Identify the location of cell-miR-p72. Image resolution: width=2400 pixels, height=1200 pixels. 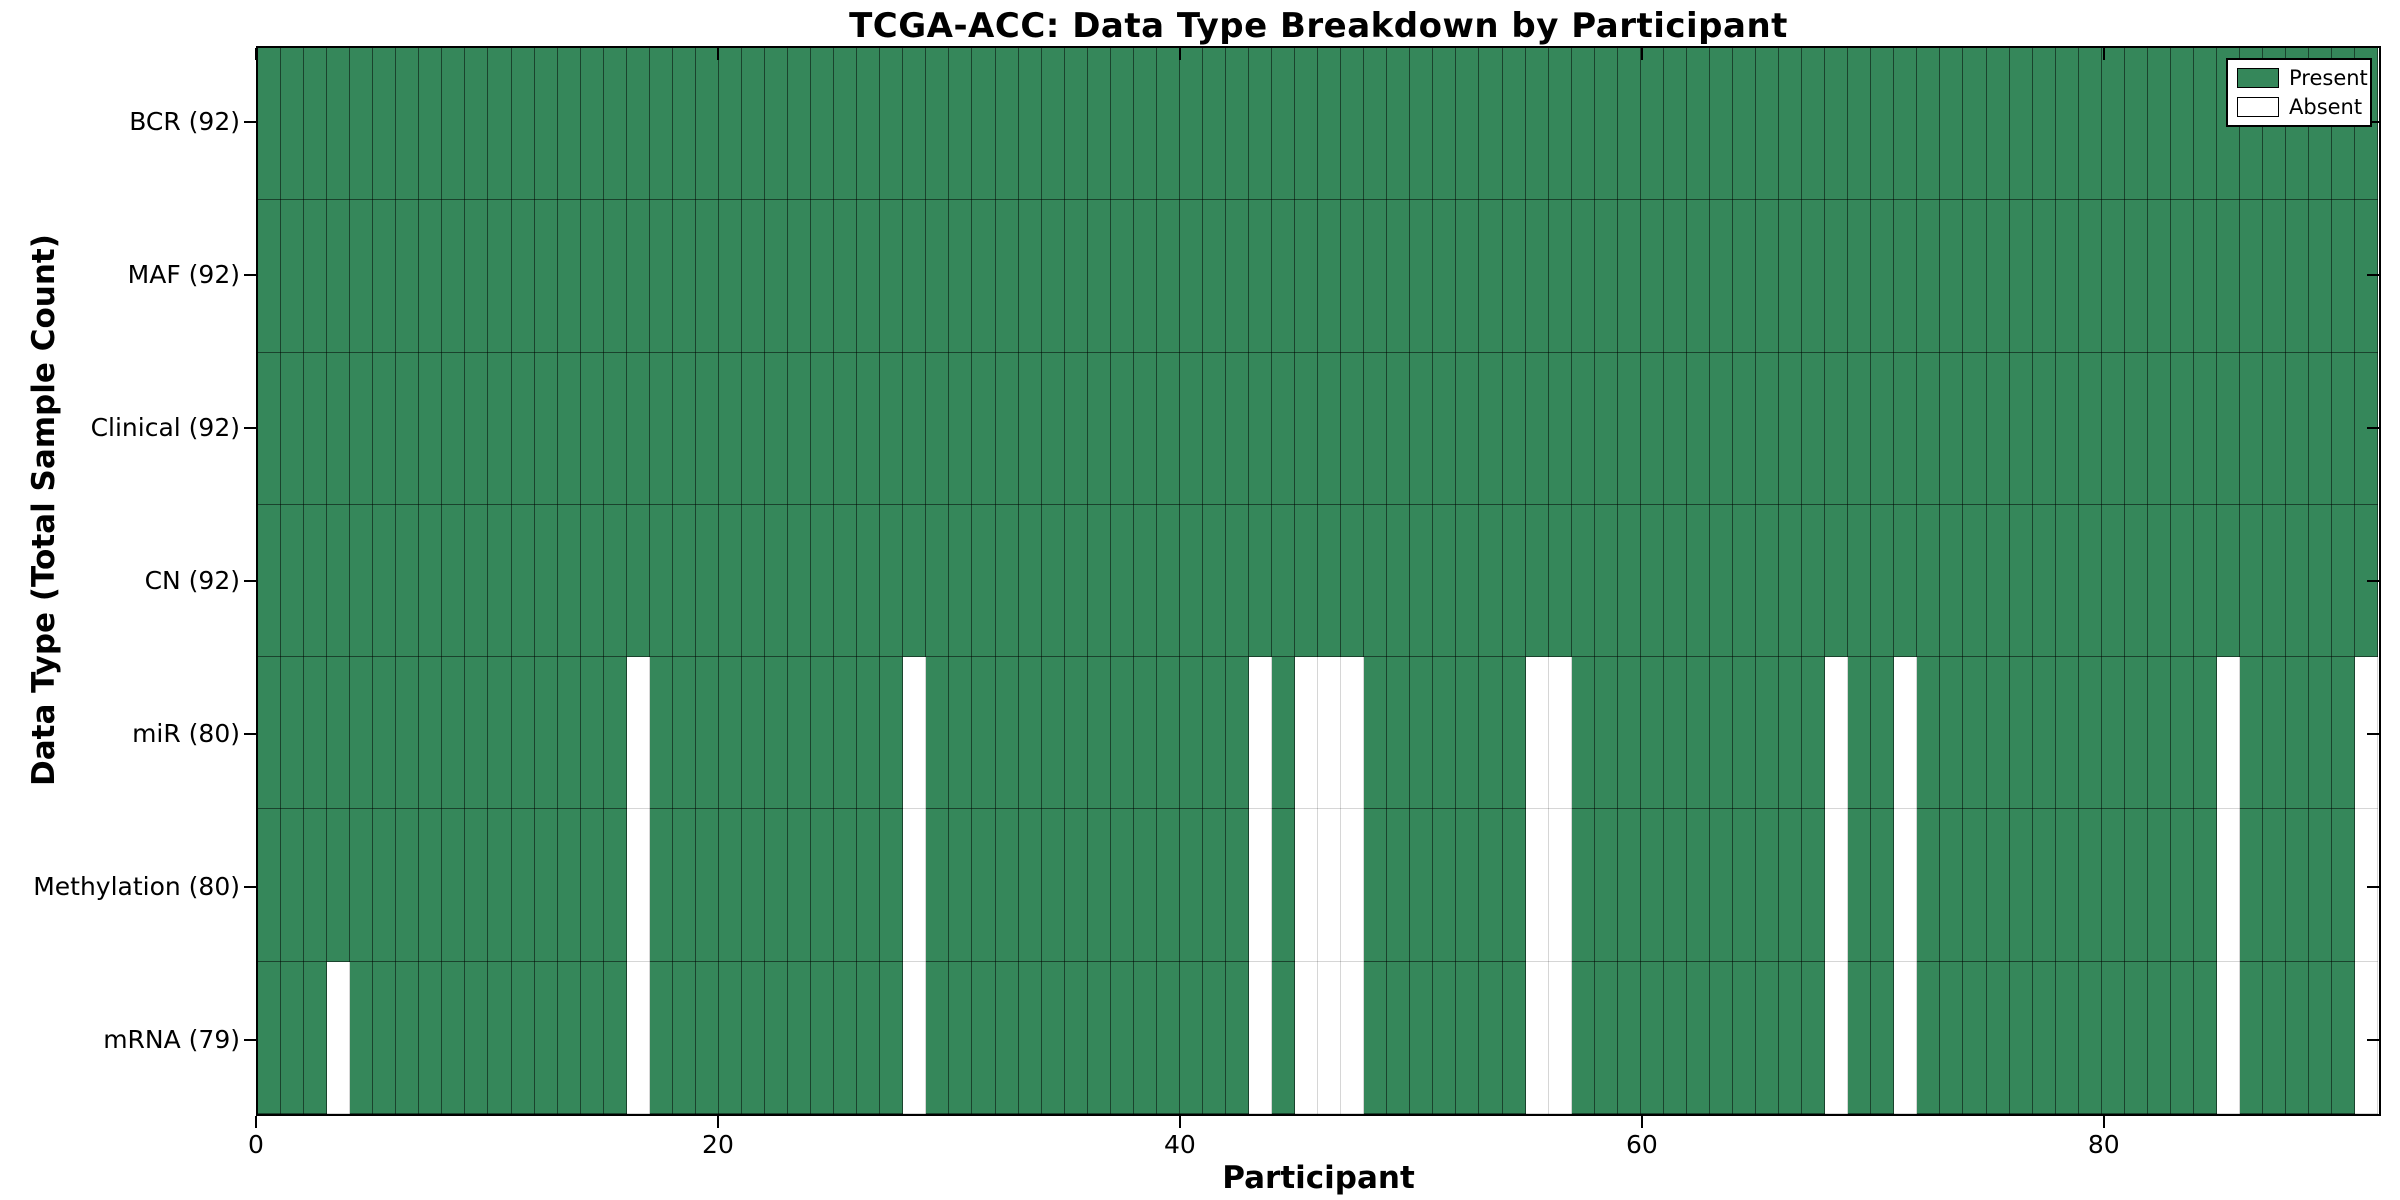
(1929, 733).